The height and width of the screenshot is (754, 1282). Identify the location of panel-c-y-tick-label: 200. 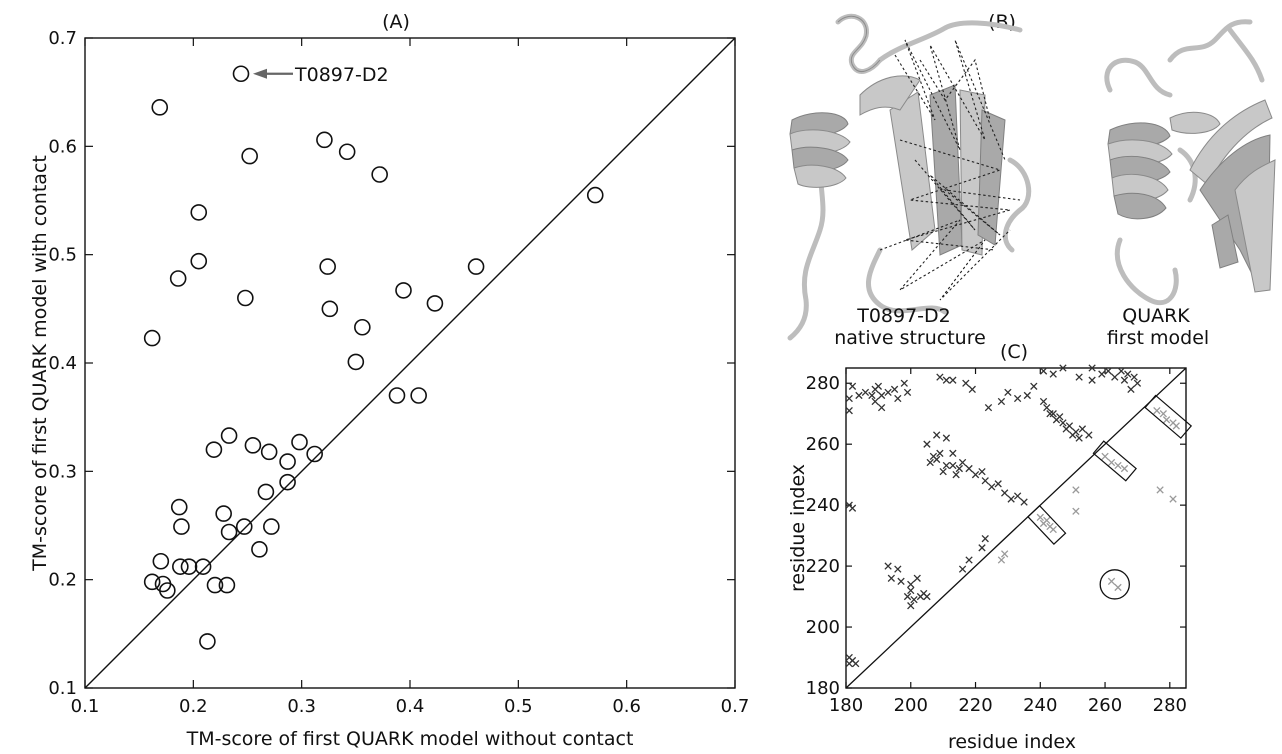
(823, 627).